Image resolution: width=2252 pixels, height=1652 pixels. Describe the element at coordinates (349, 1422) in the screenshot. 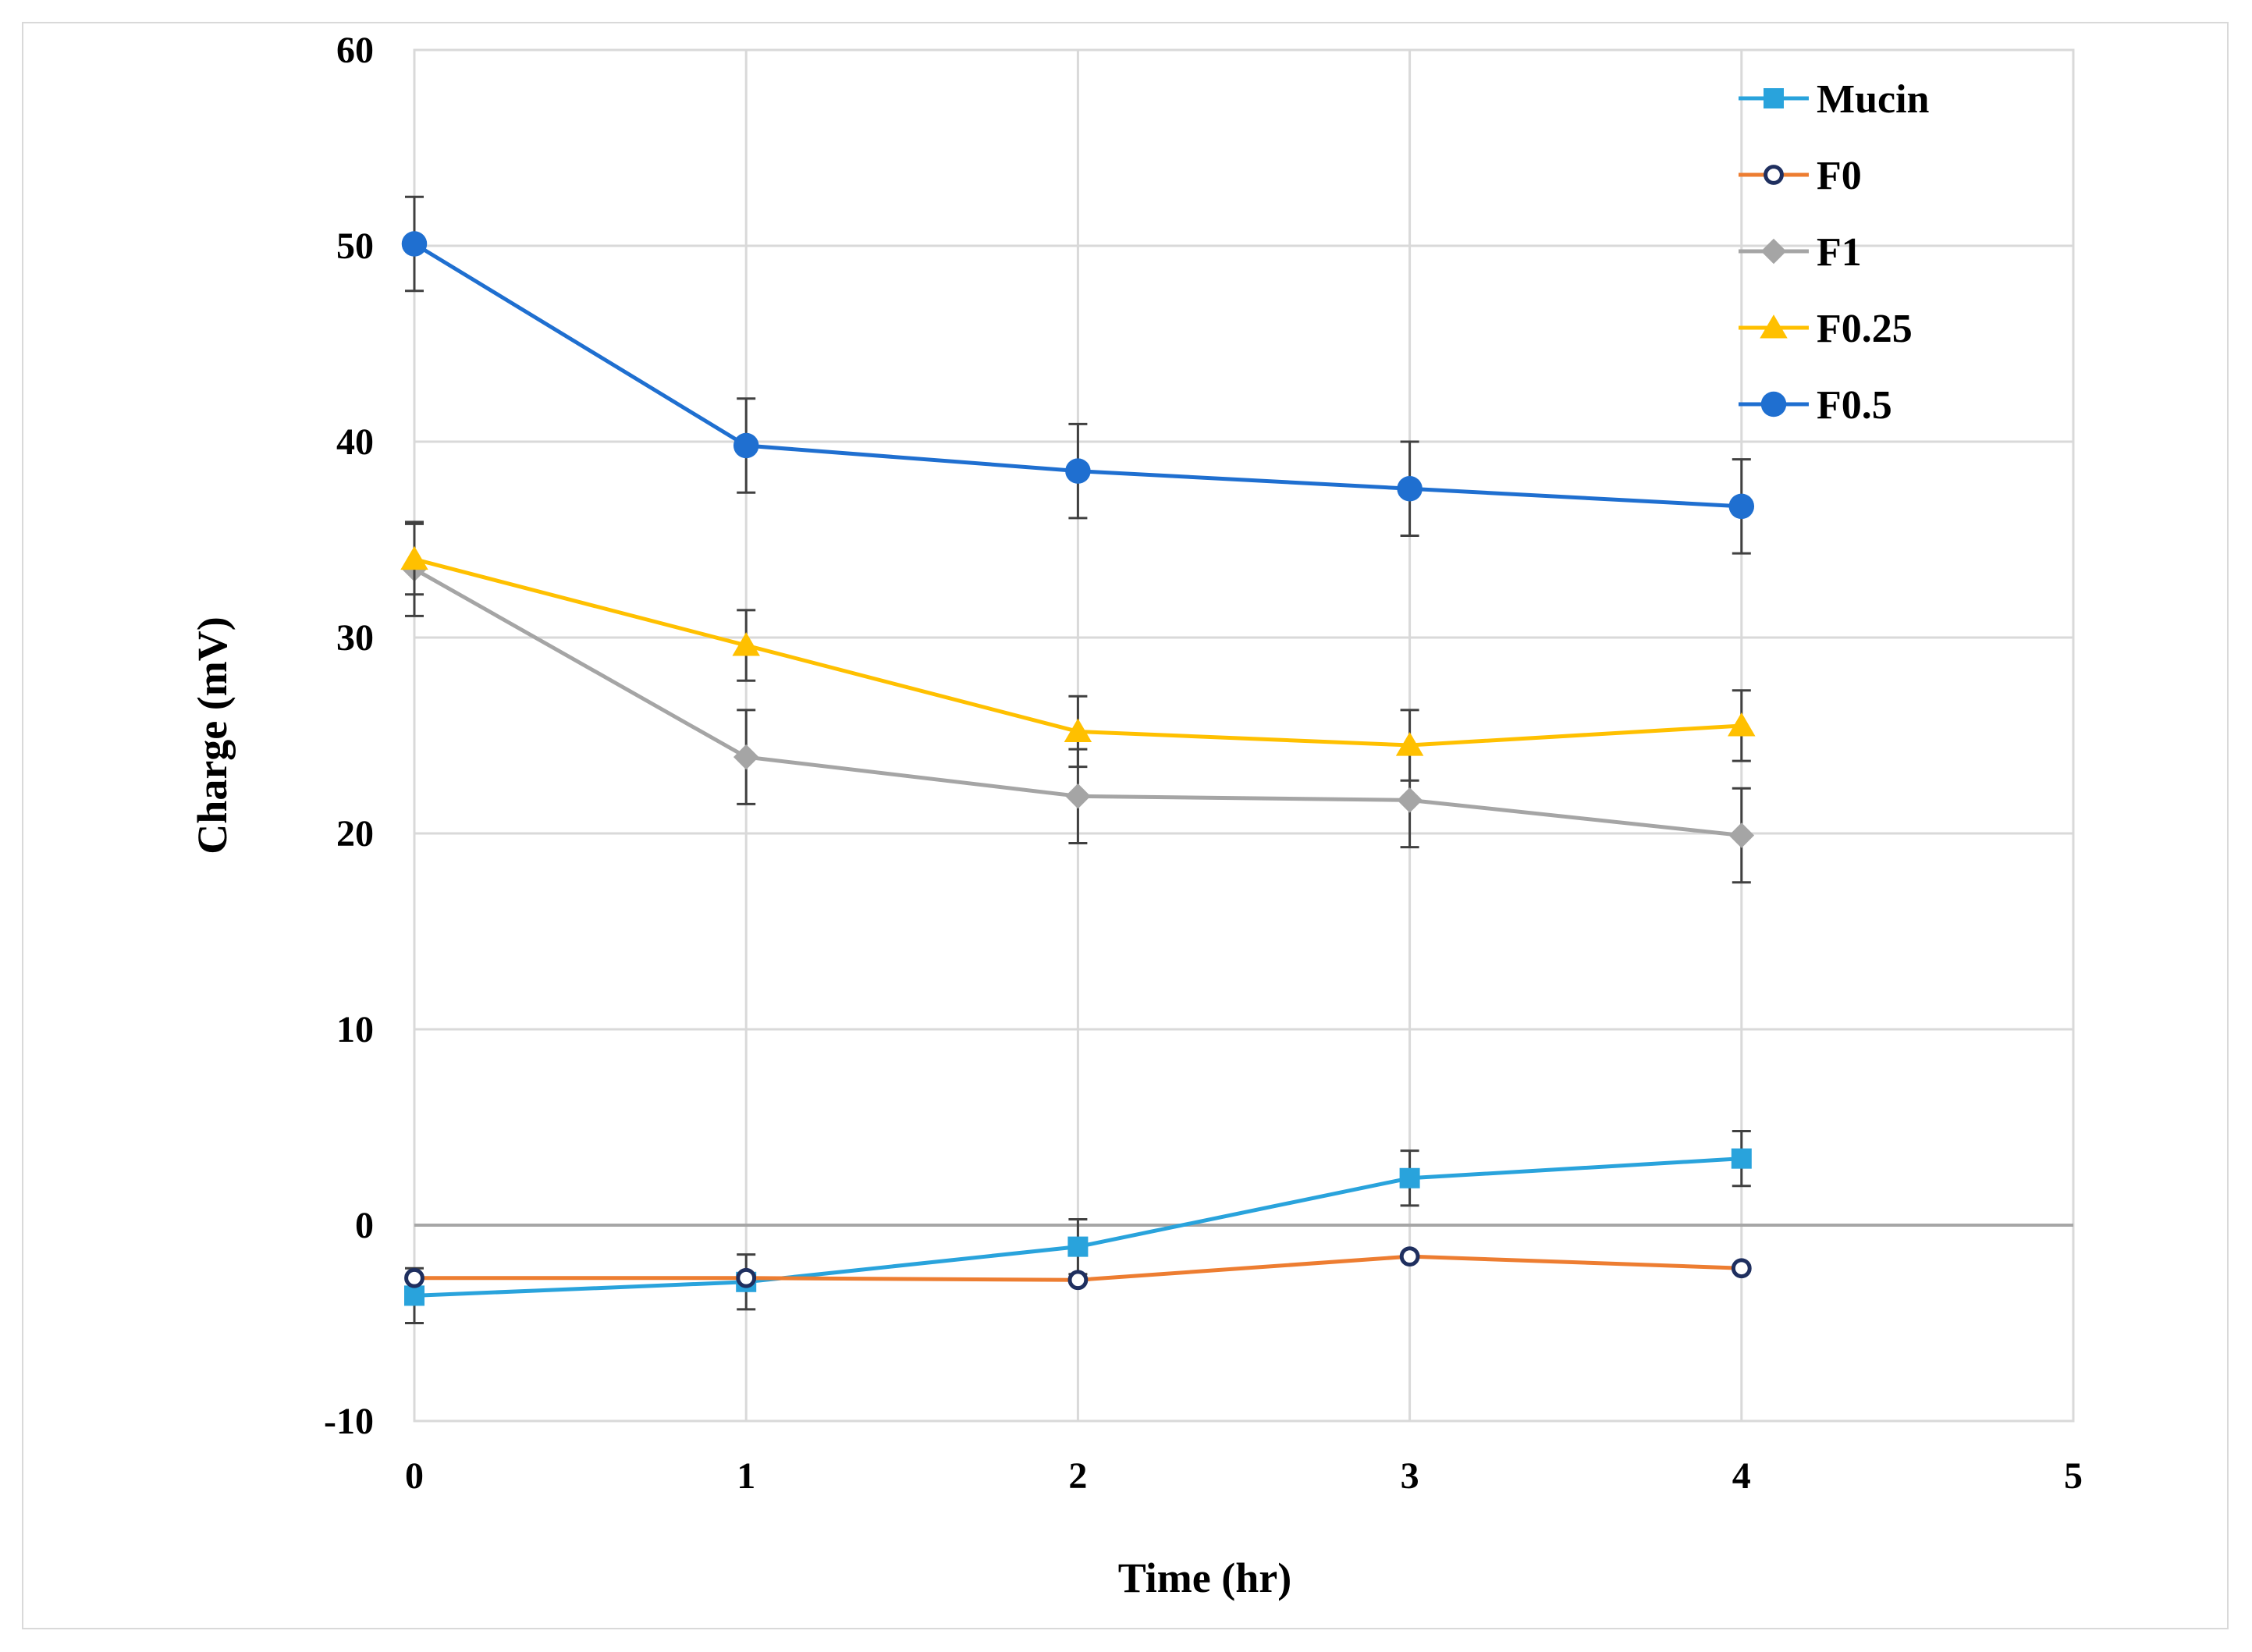

I see `y-tick-label: -10` at that location.